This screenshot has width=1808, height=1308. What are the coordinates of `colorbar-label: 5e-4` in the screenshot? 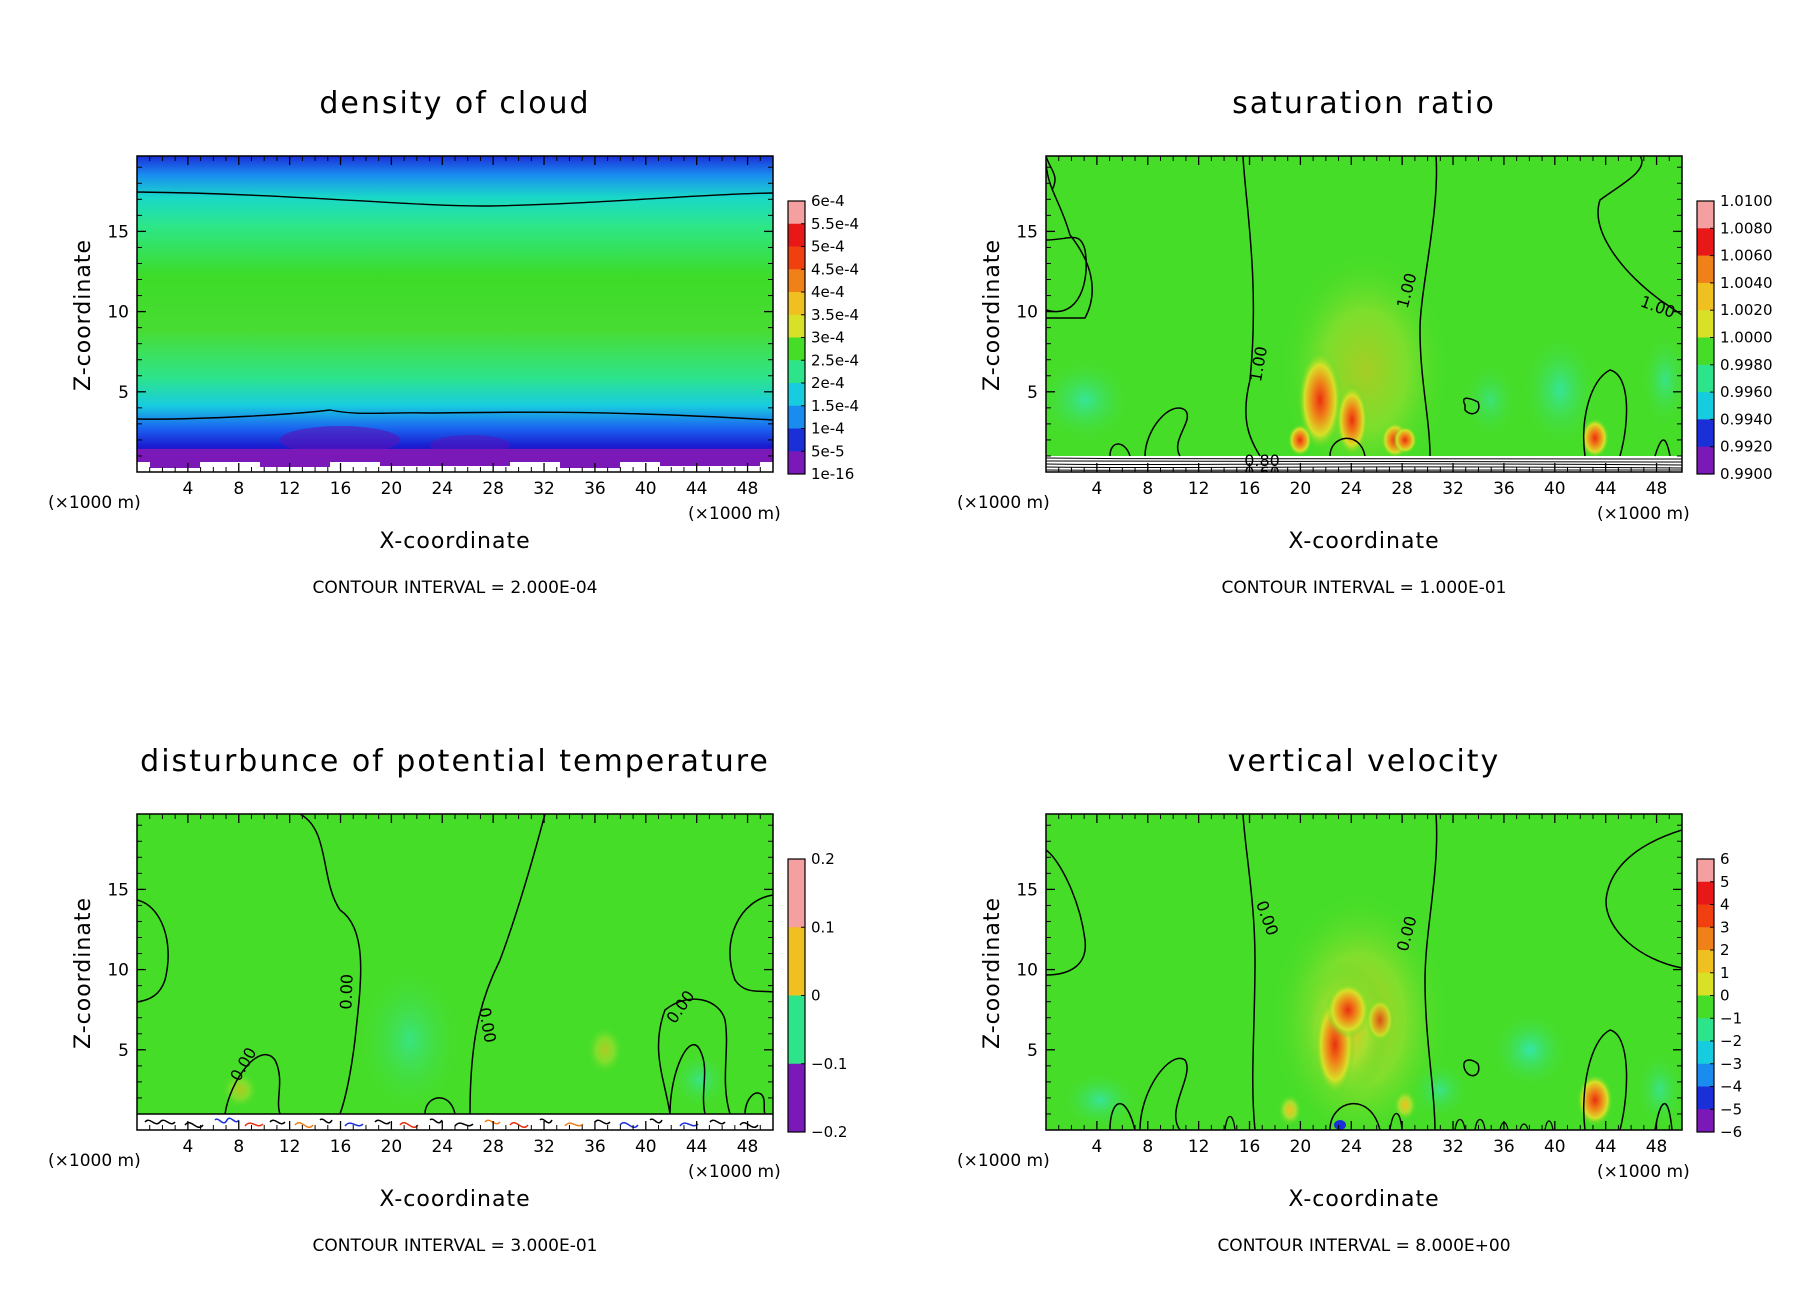 It's located at (828, 247).